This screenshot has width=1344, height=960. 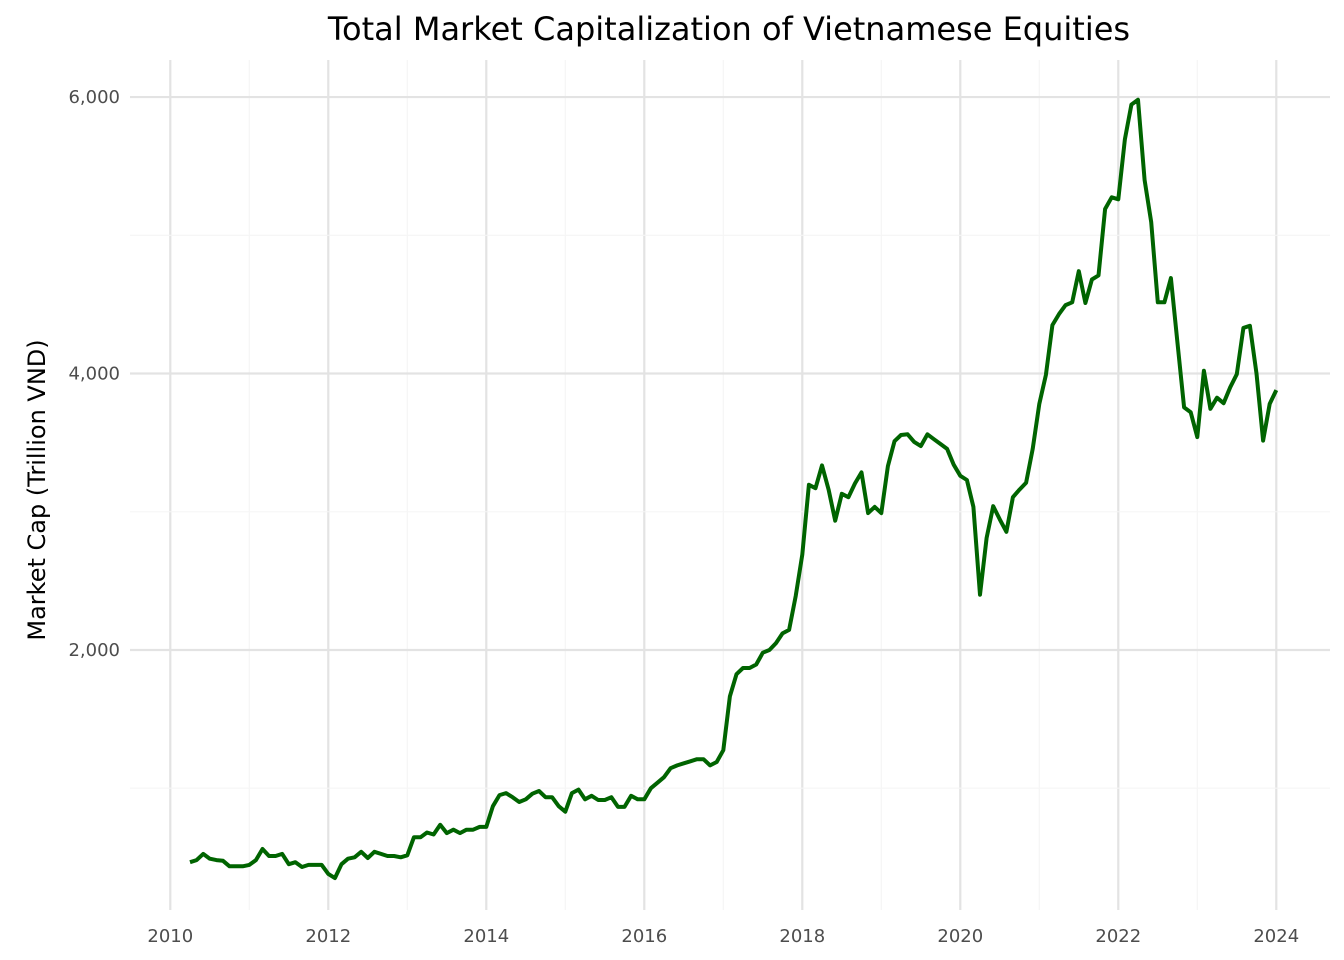 What do you see at coordinates (328, 936) in the screenshot?
I see `x-tick-label: 2012` at bounding box center [328, 936].